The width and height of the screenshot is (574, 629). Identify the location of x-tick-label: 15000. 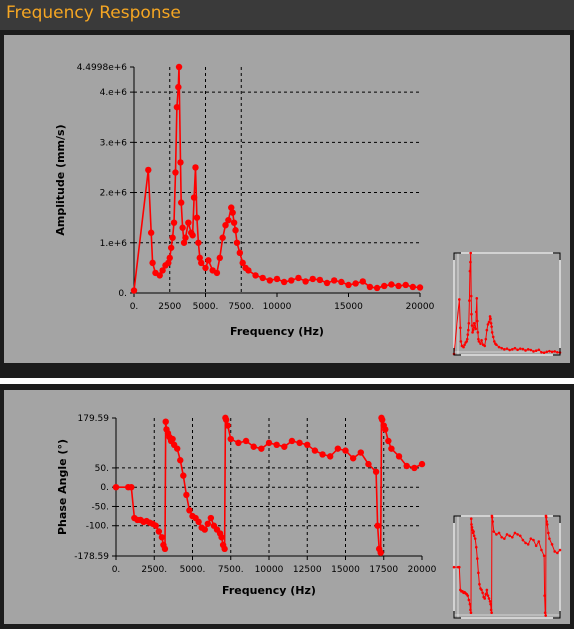
(345, 570).